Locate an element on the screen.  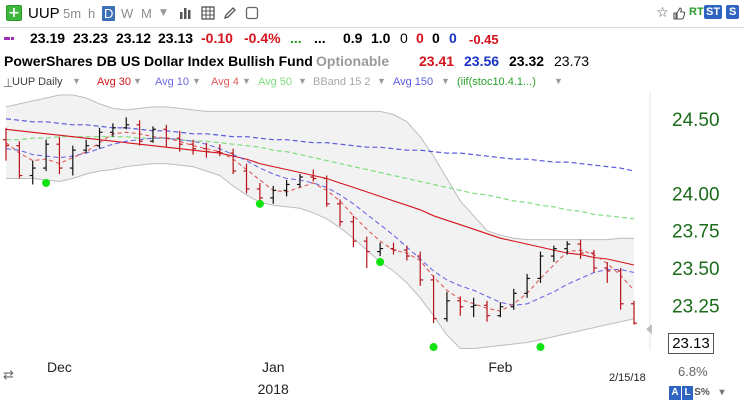
legend-item-avg4: Avg 4 is located at coordinates (225, 82).